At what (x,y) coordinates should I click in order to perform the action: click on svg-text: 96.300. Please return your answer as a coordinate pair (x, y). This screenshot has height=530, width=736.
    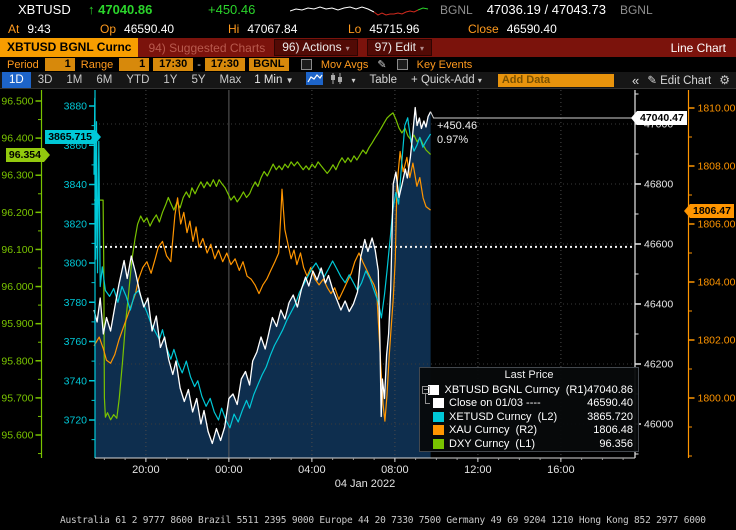
    Looking at the image, I should click on (17, 176).